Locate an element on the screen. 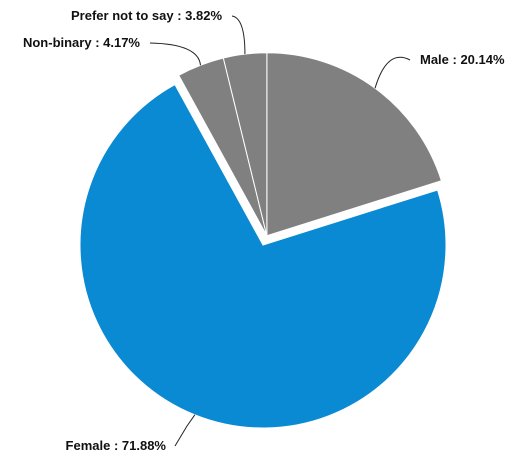  leader-line-non-binary is located at coordinates (175, 54).